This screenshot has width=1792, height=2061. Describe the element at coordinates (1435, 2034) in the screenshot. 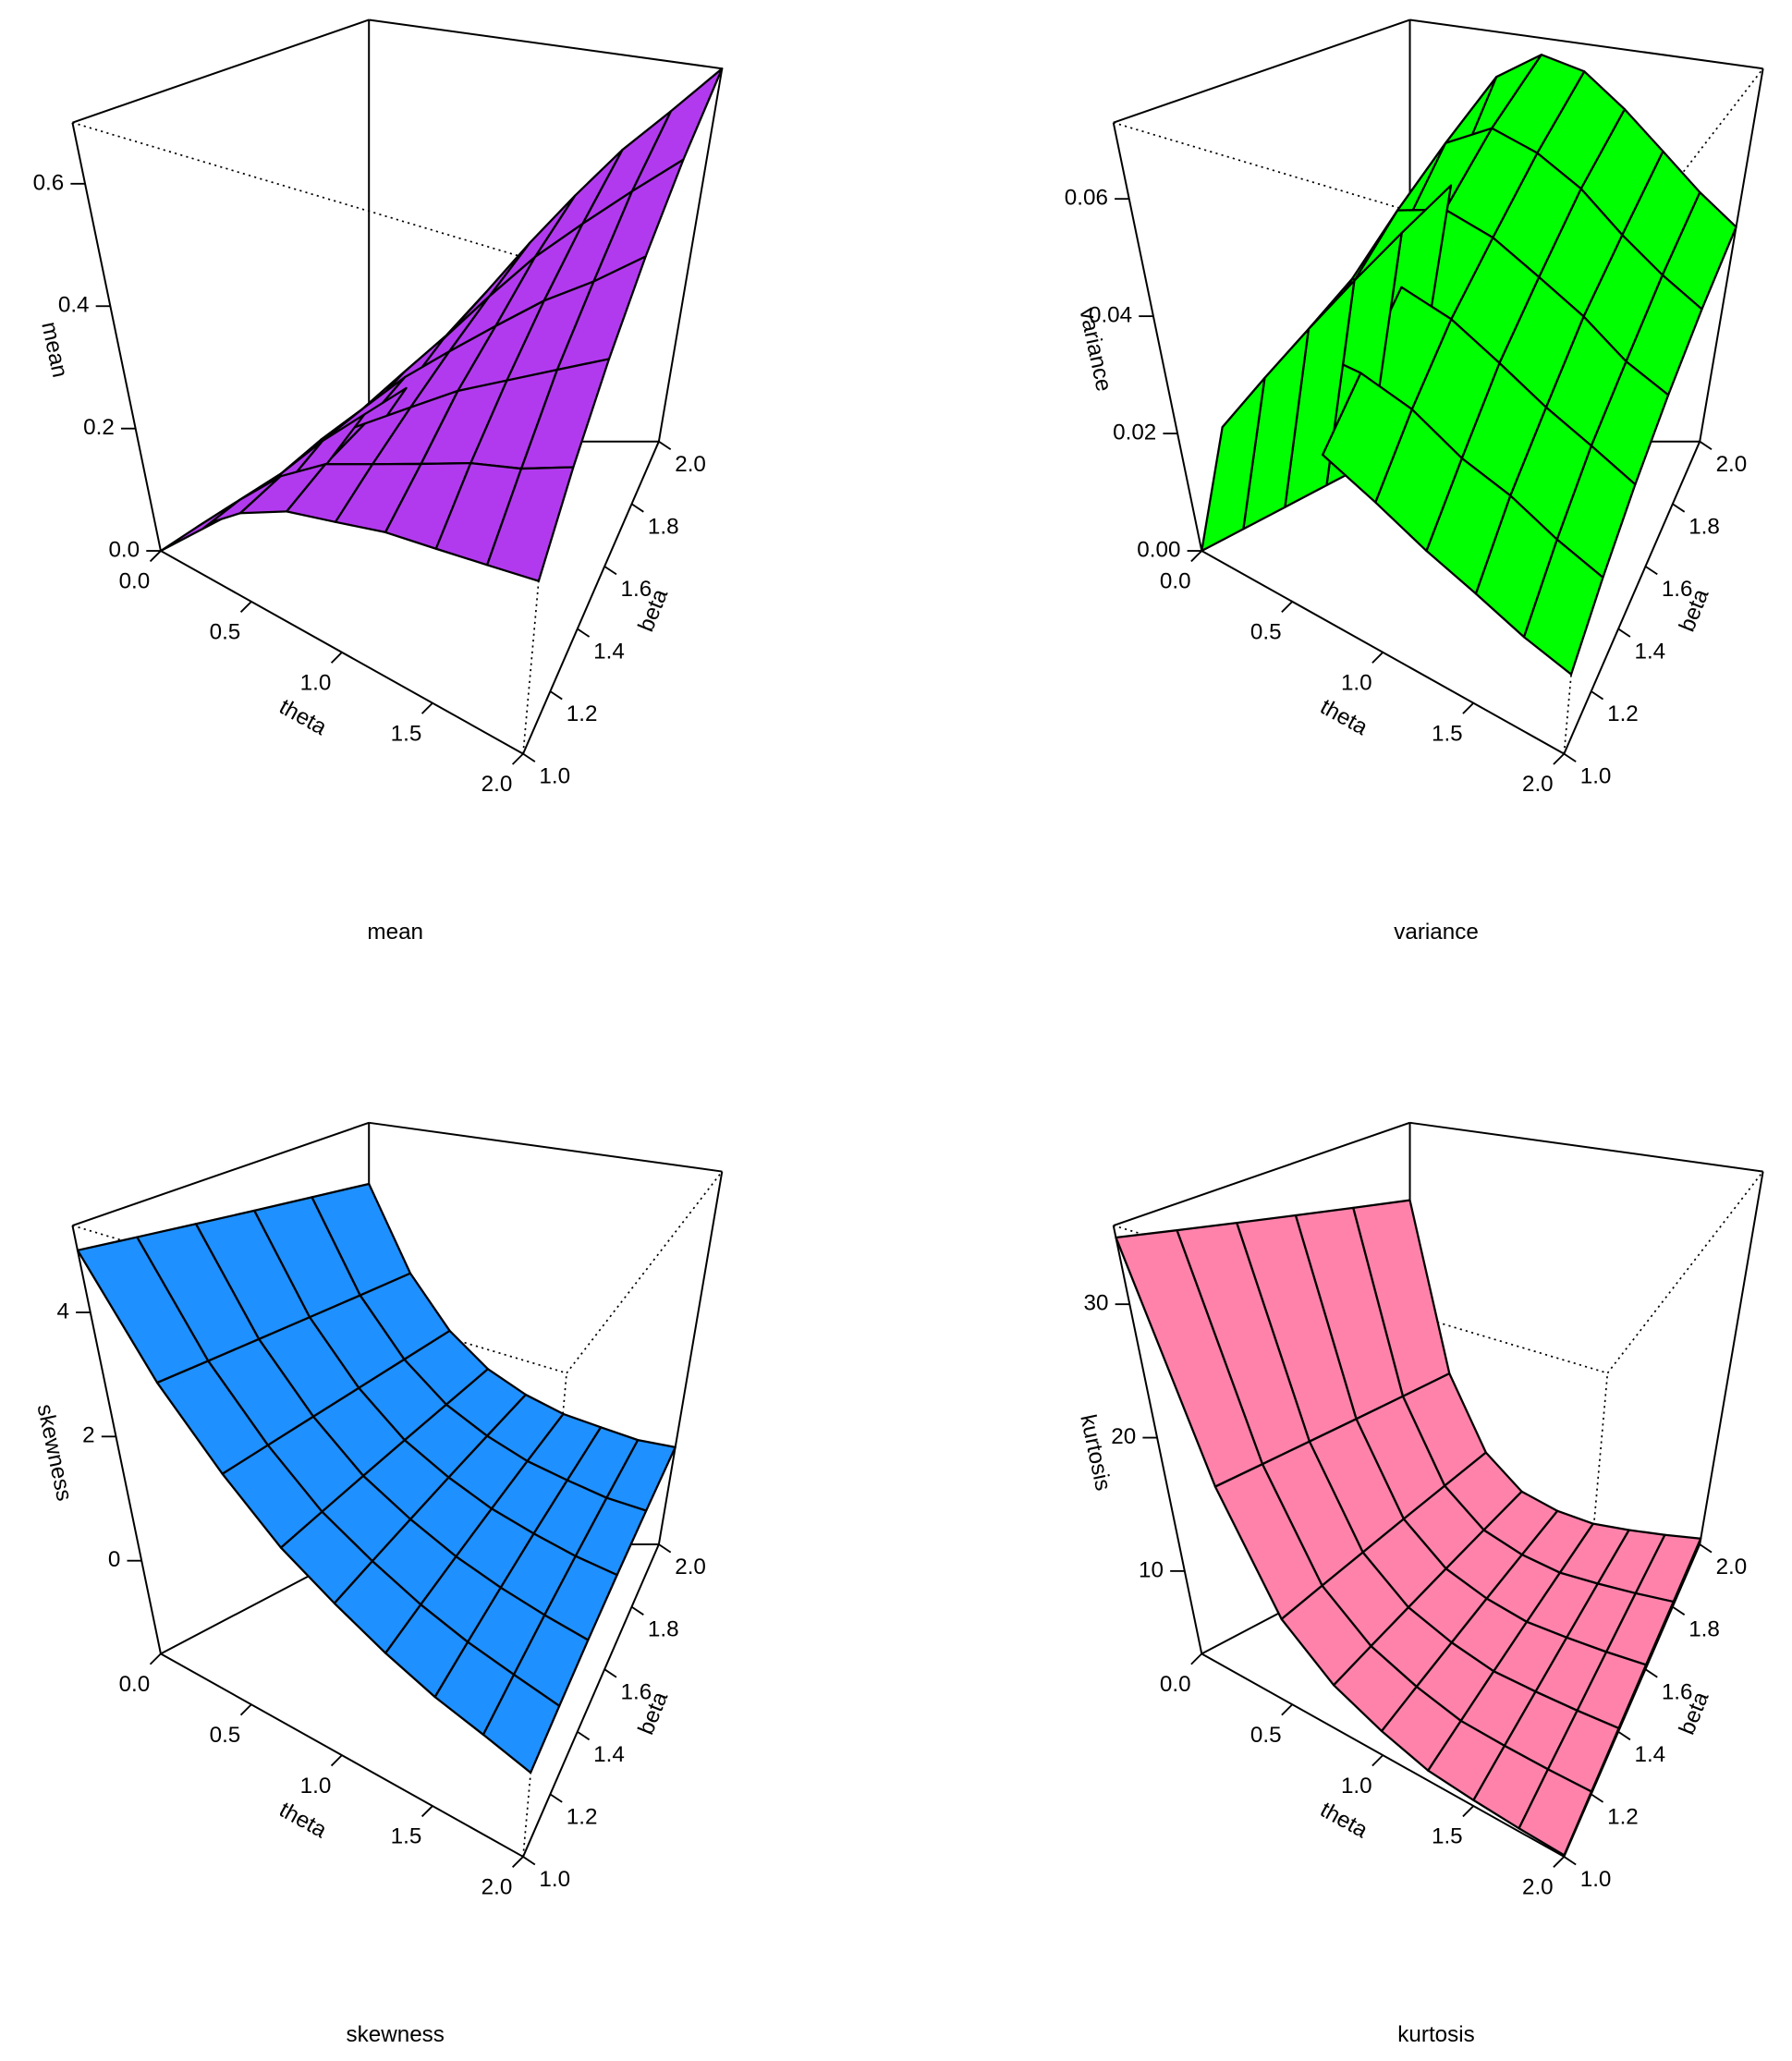

I see `chart-title: kurtosis` at that location.